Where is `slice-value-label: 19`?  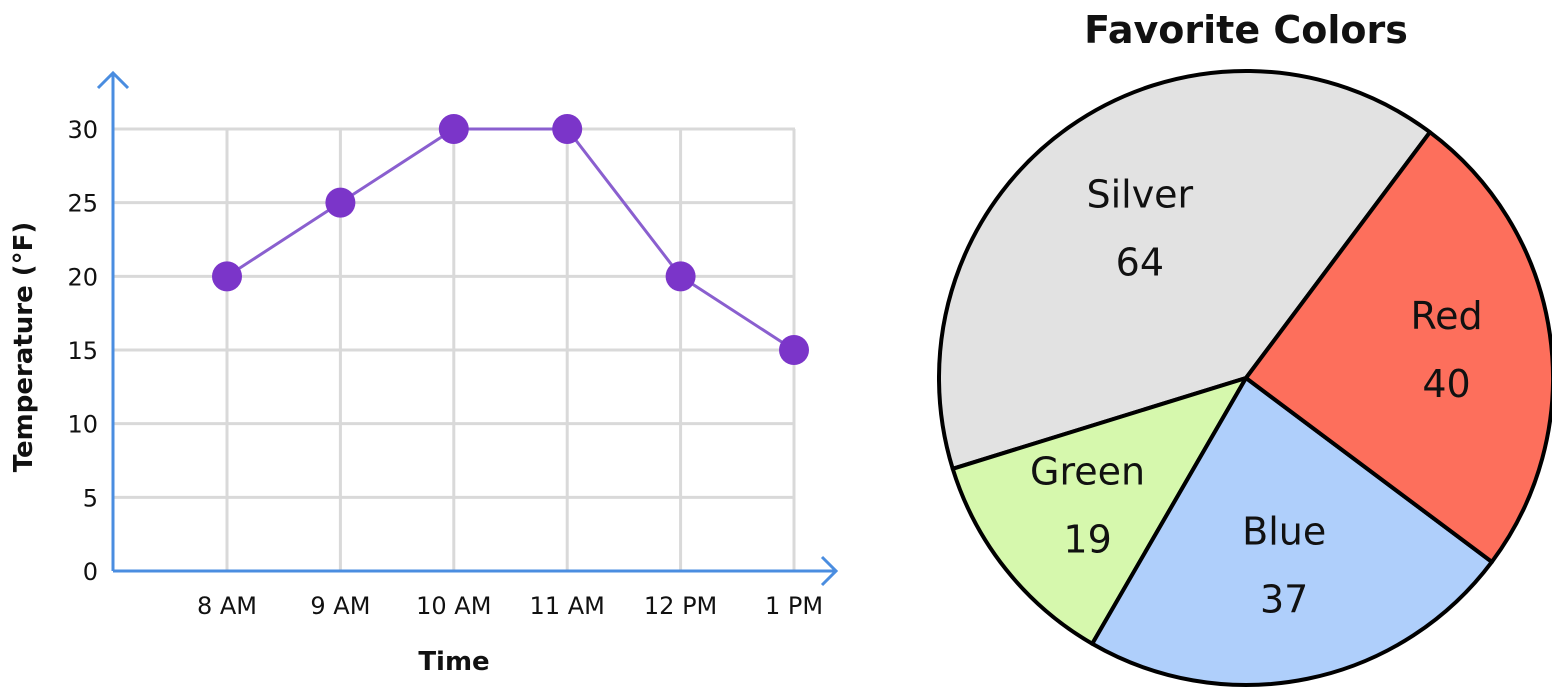 slice-value-label: 19 is located at coordinates (1087, 539).